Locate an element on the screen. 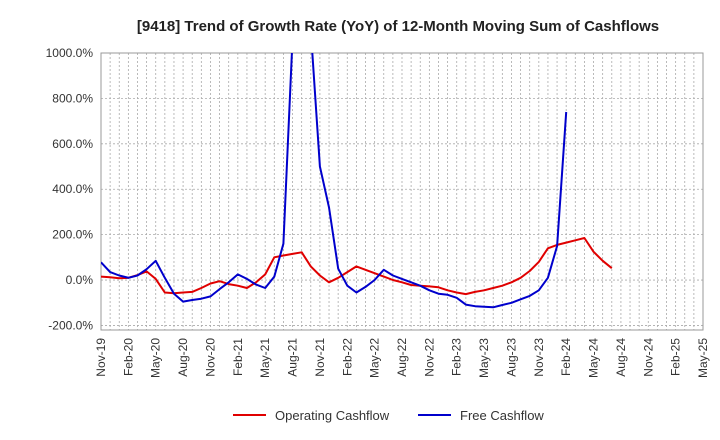  x-tick-label: Aug-24 is located at coordinates (621, 357).